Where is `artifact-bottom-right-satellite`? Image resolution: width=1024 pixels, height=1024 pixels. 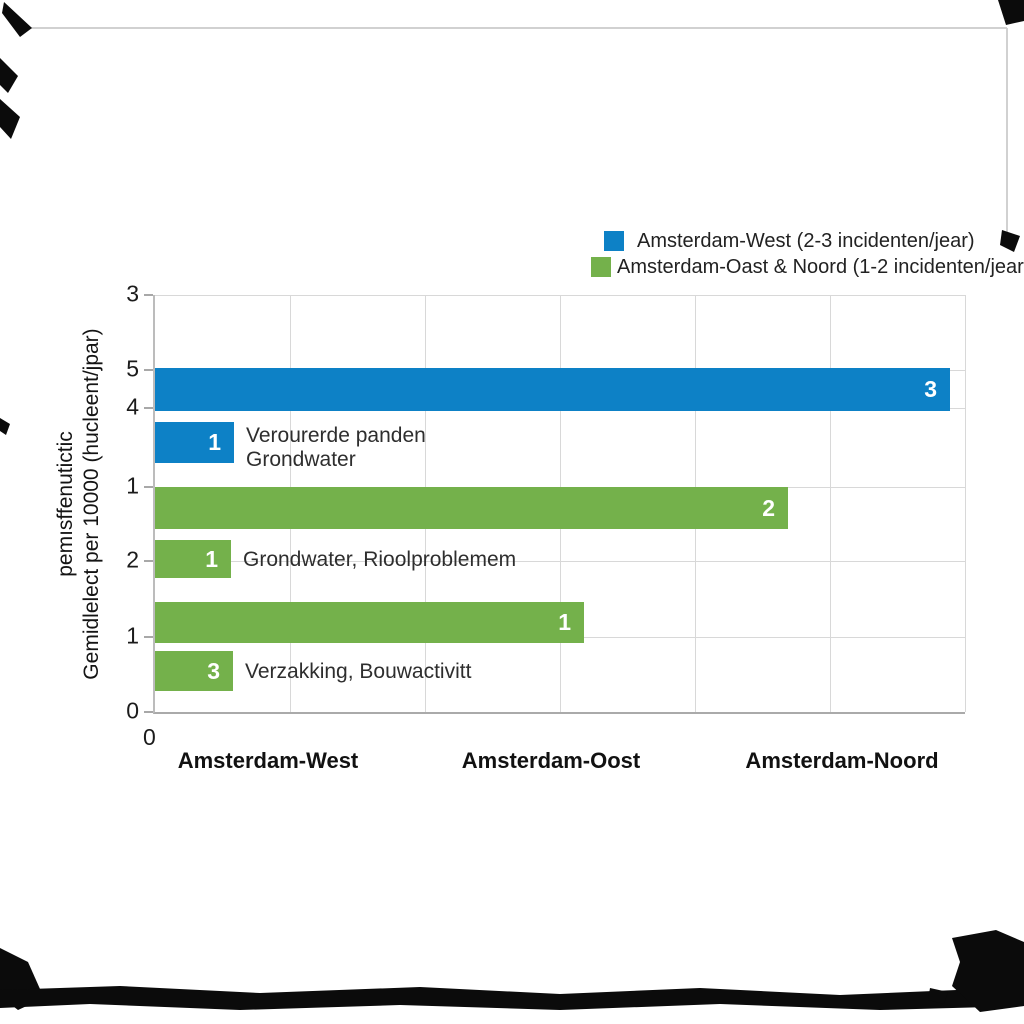 artifact-bottom-right-satellite is located at coordinates (938, 996).